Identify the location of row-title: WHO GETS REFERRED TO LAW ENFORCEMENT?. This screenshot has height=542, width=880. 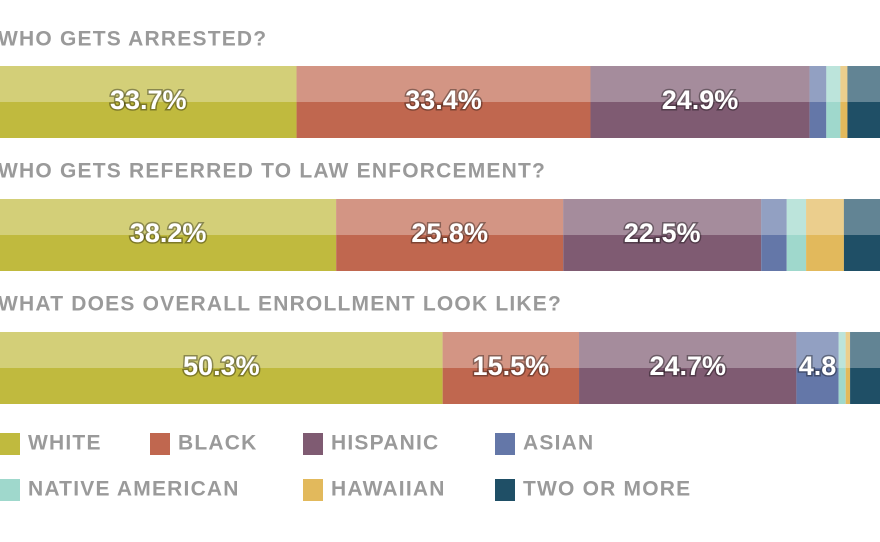
(273, 171).